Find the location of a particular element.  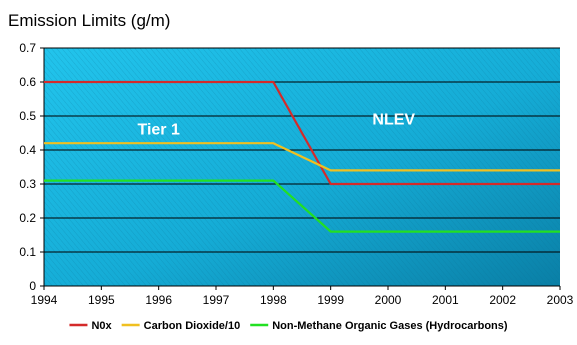

x-tick-label-2: 1996 is located at coordinates (158, 300).